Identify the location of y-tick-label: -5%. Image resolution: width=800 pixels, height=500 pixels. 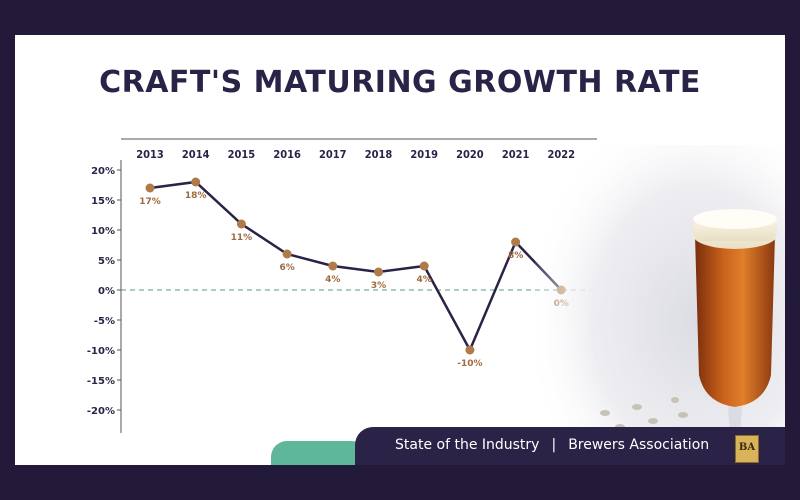
(104, 321).